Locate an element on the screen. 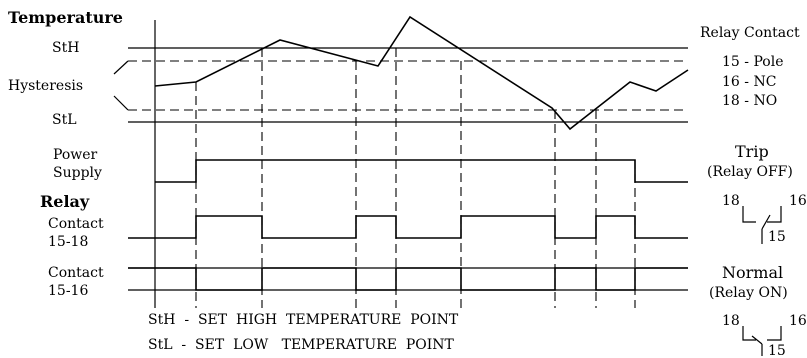  power-supply-waveform is located at coordinates (421, 171).